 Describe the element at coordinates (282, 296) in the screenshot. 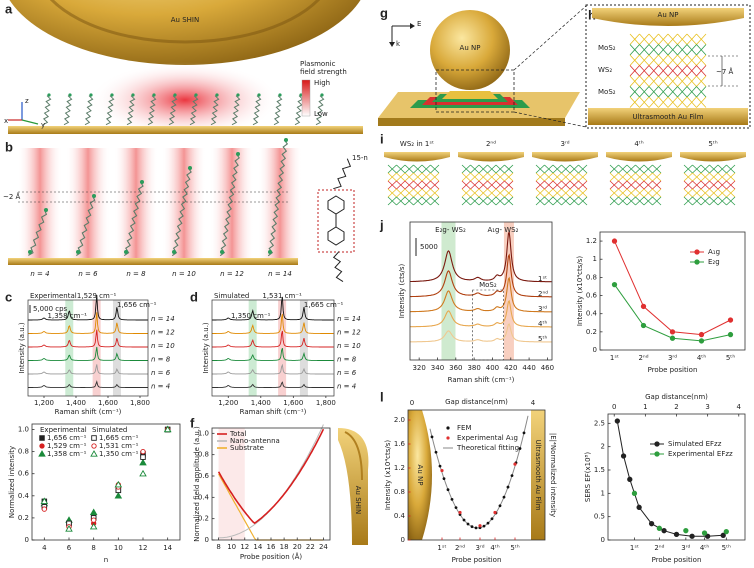

I see `peak-label: 1,531 cm⁻¹` at that location.